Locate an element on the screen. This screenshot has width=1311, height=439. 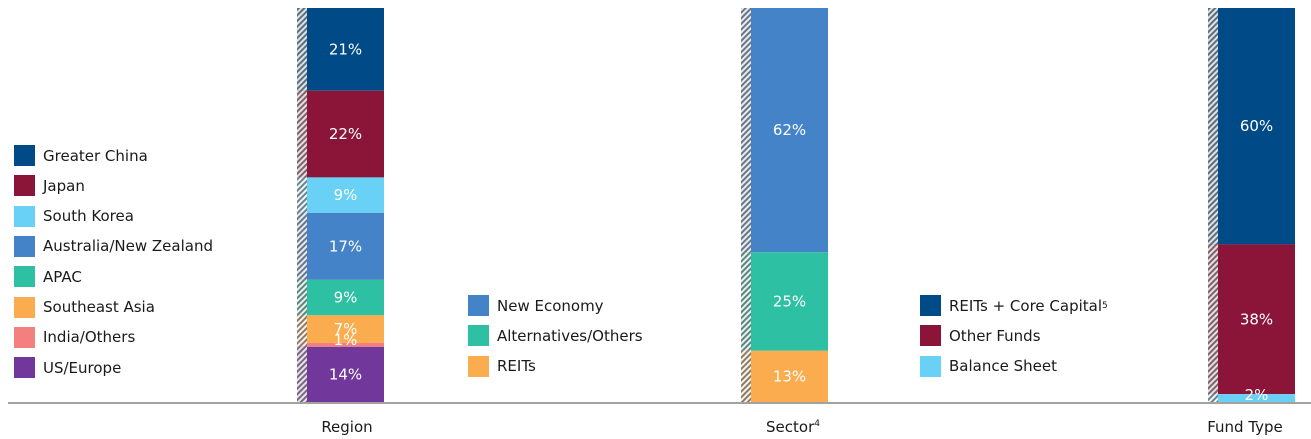
data-label-sector-new-economy: 62% is located at coordinates (789, 130).